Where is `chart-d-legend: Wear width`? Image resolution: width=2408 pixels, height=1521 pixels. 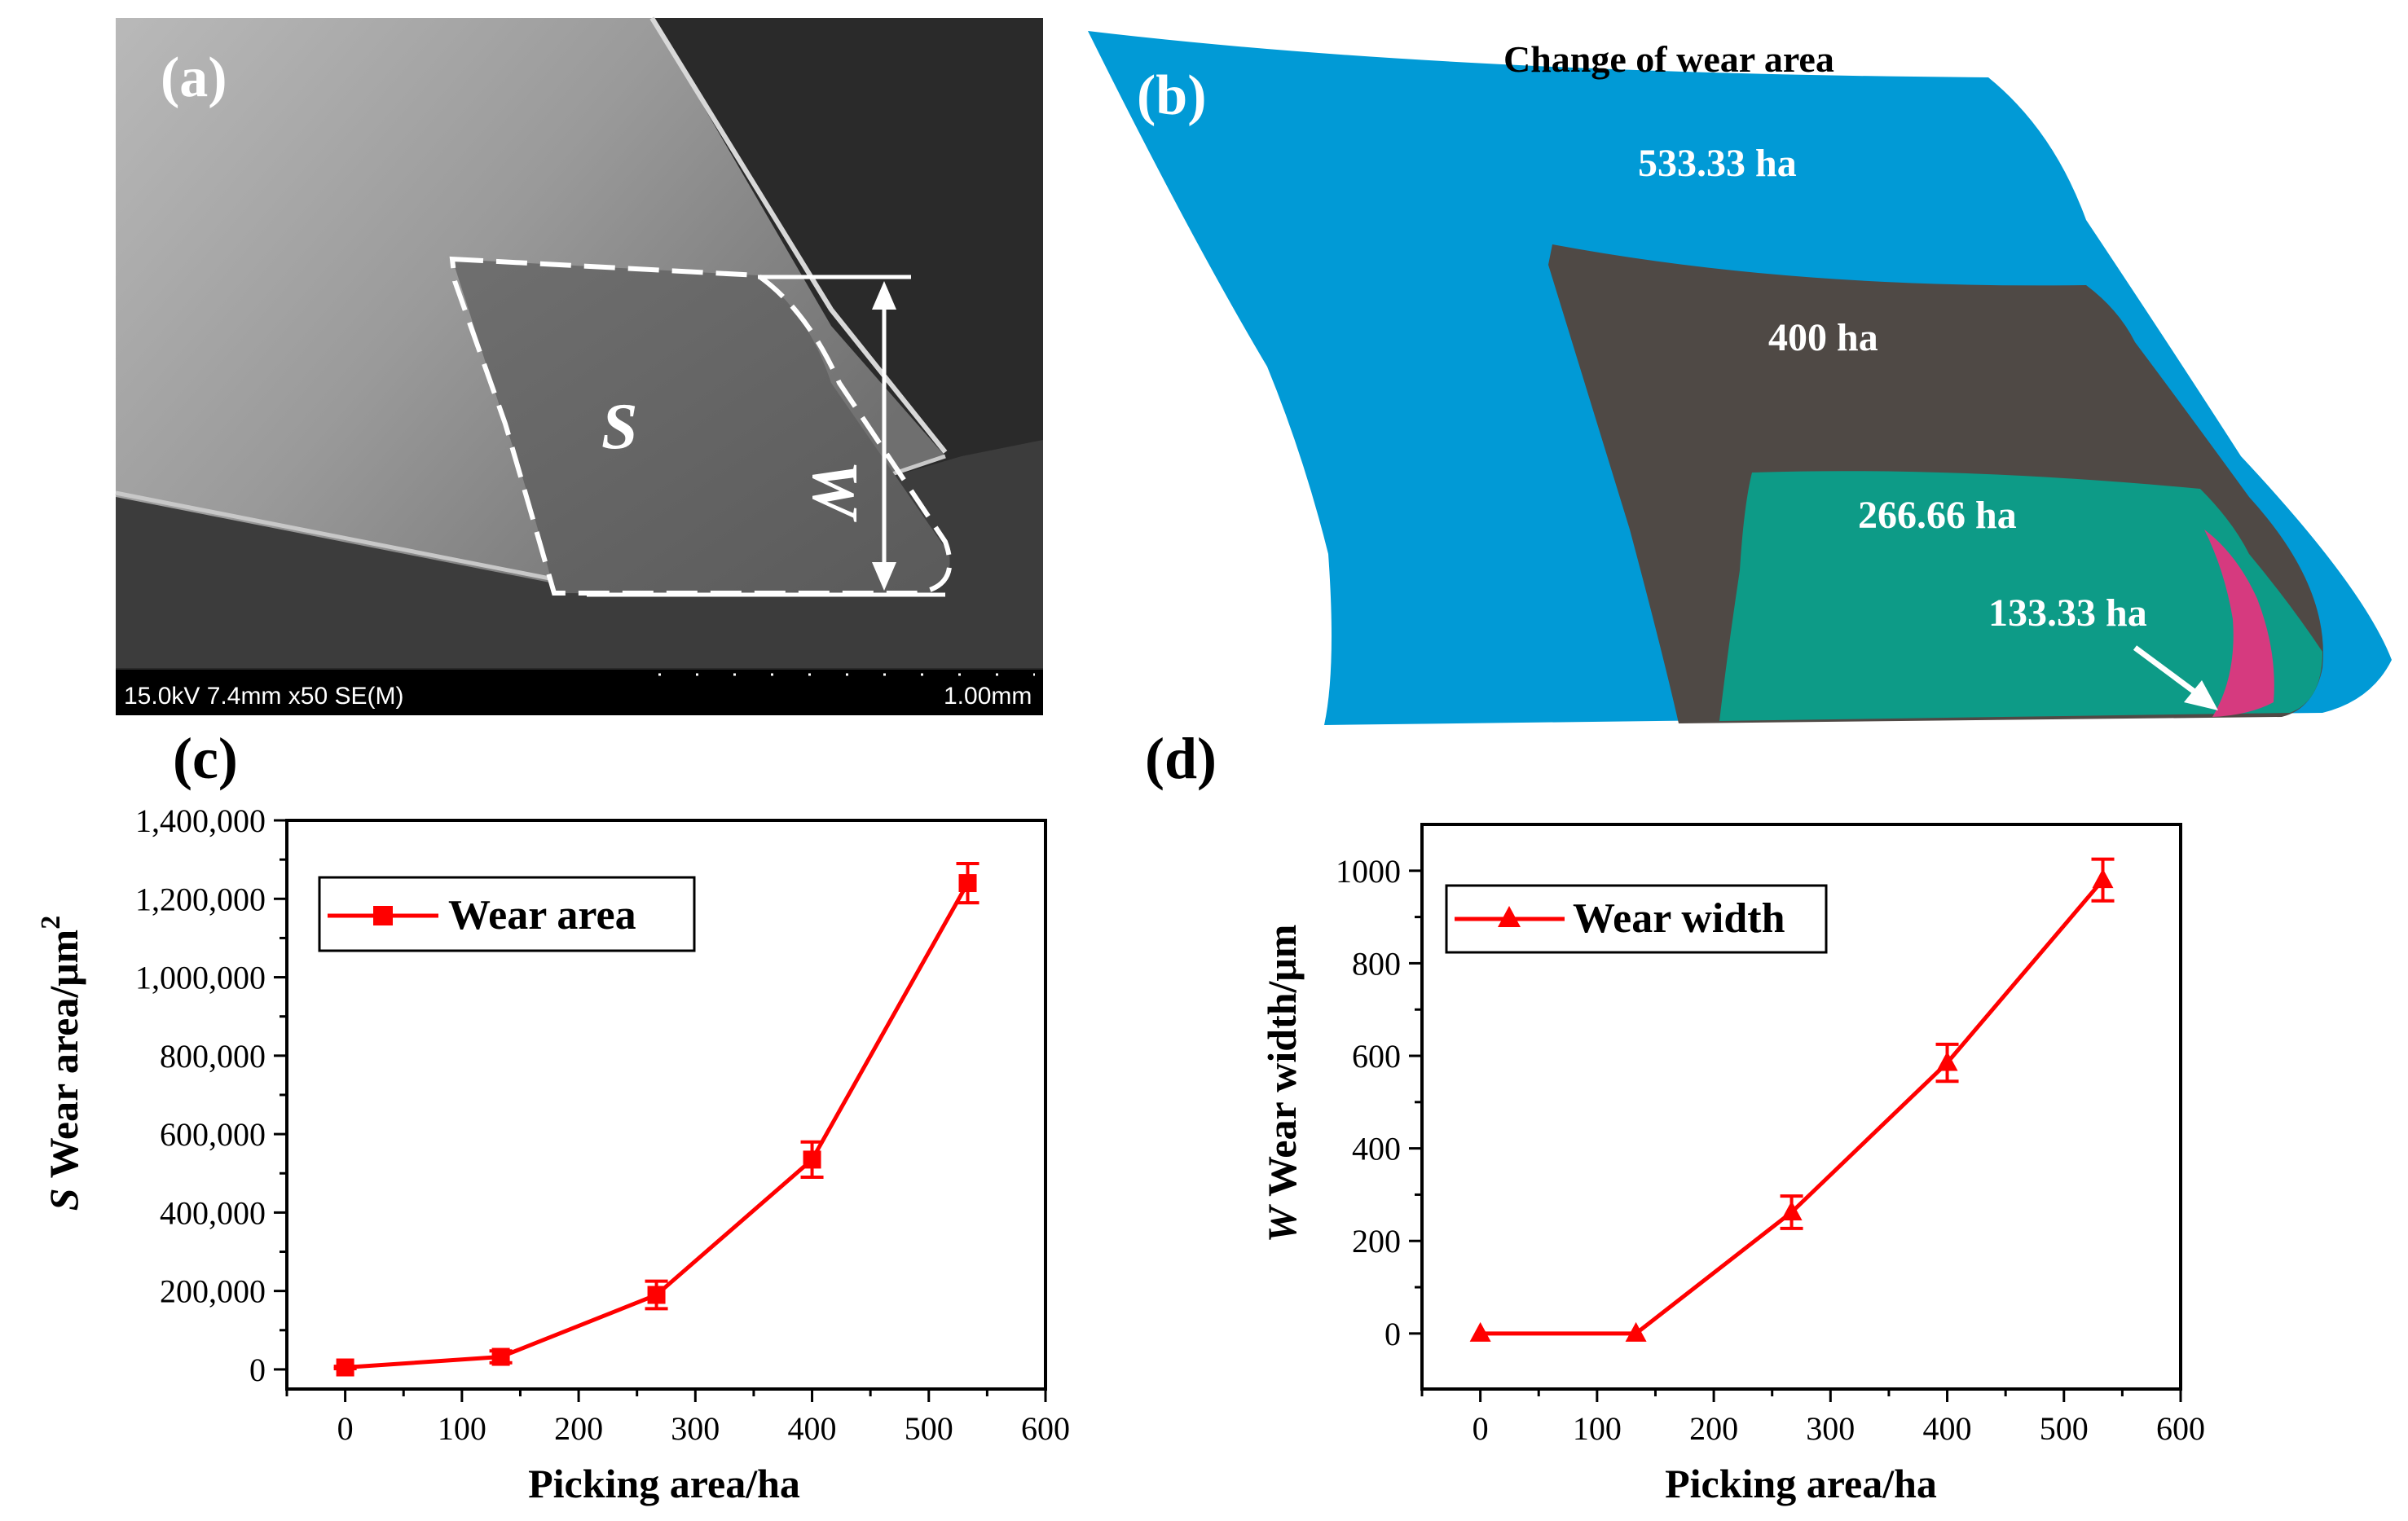
chart-d-legend: Wear width is located at coordinates (1637, 919).